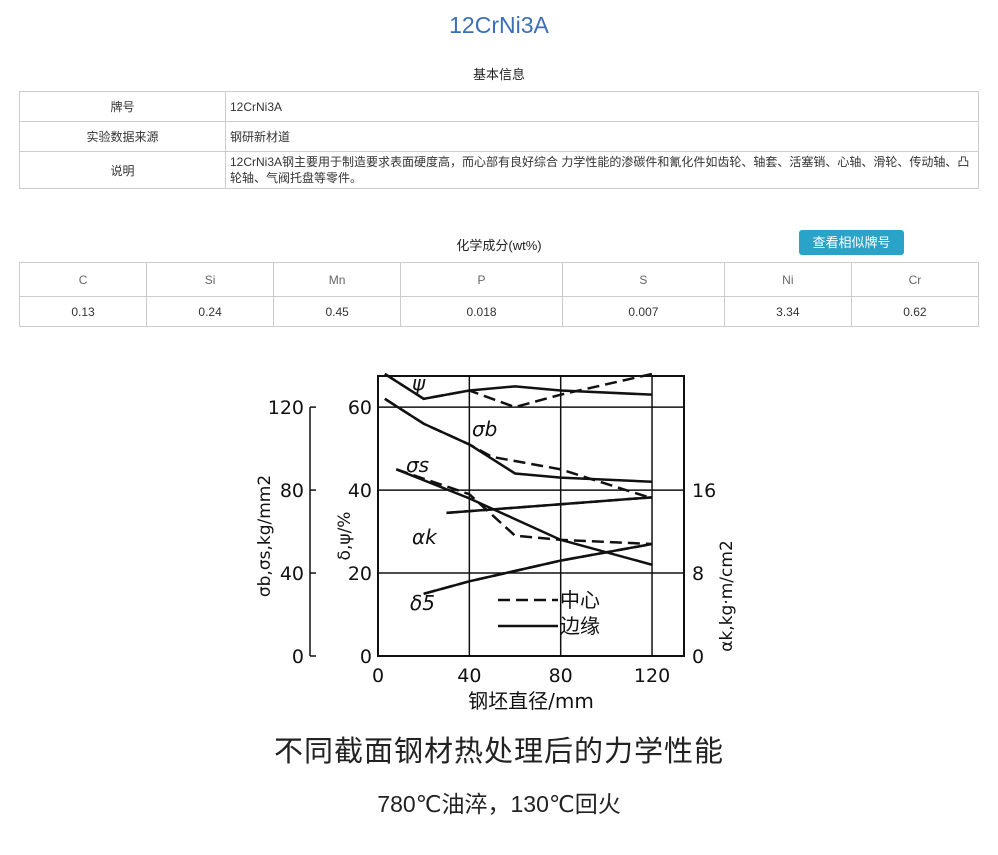 Image resolution: width=998 pixels, height=855 pixels. Describe the element at coordinates (499, 25) in the screenshot. I see `page-title: 12CrNi3A` at that location.